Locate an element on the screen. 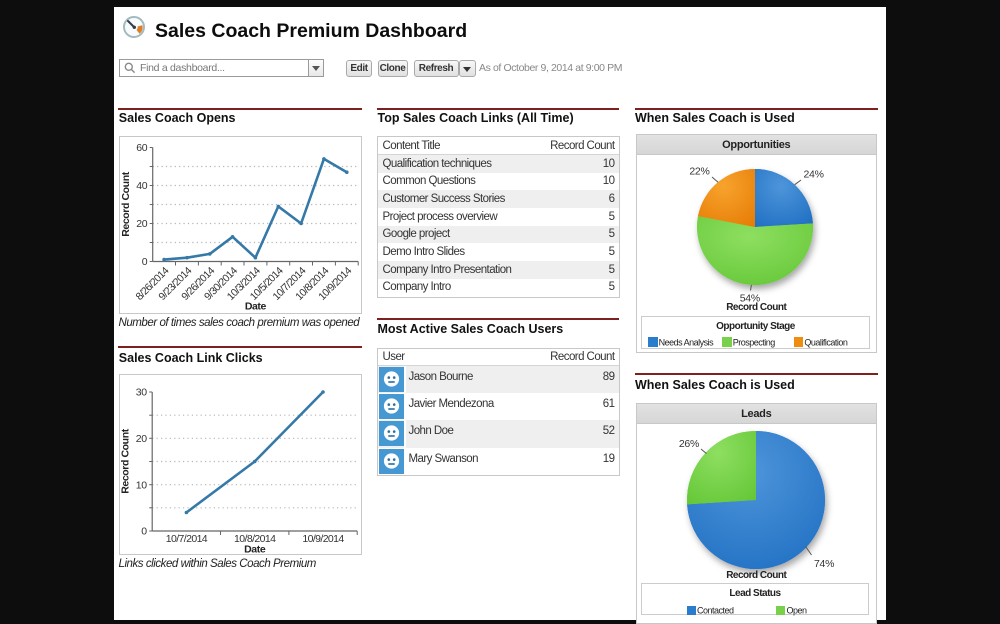  svg-text: 74% is located at coordinates (824, 564).